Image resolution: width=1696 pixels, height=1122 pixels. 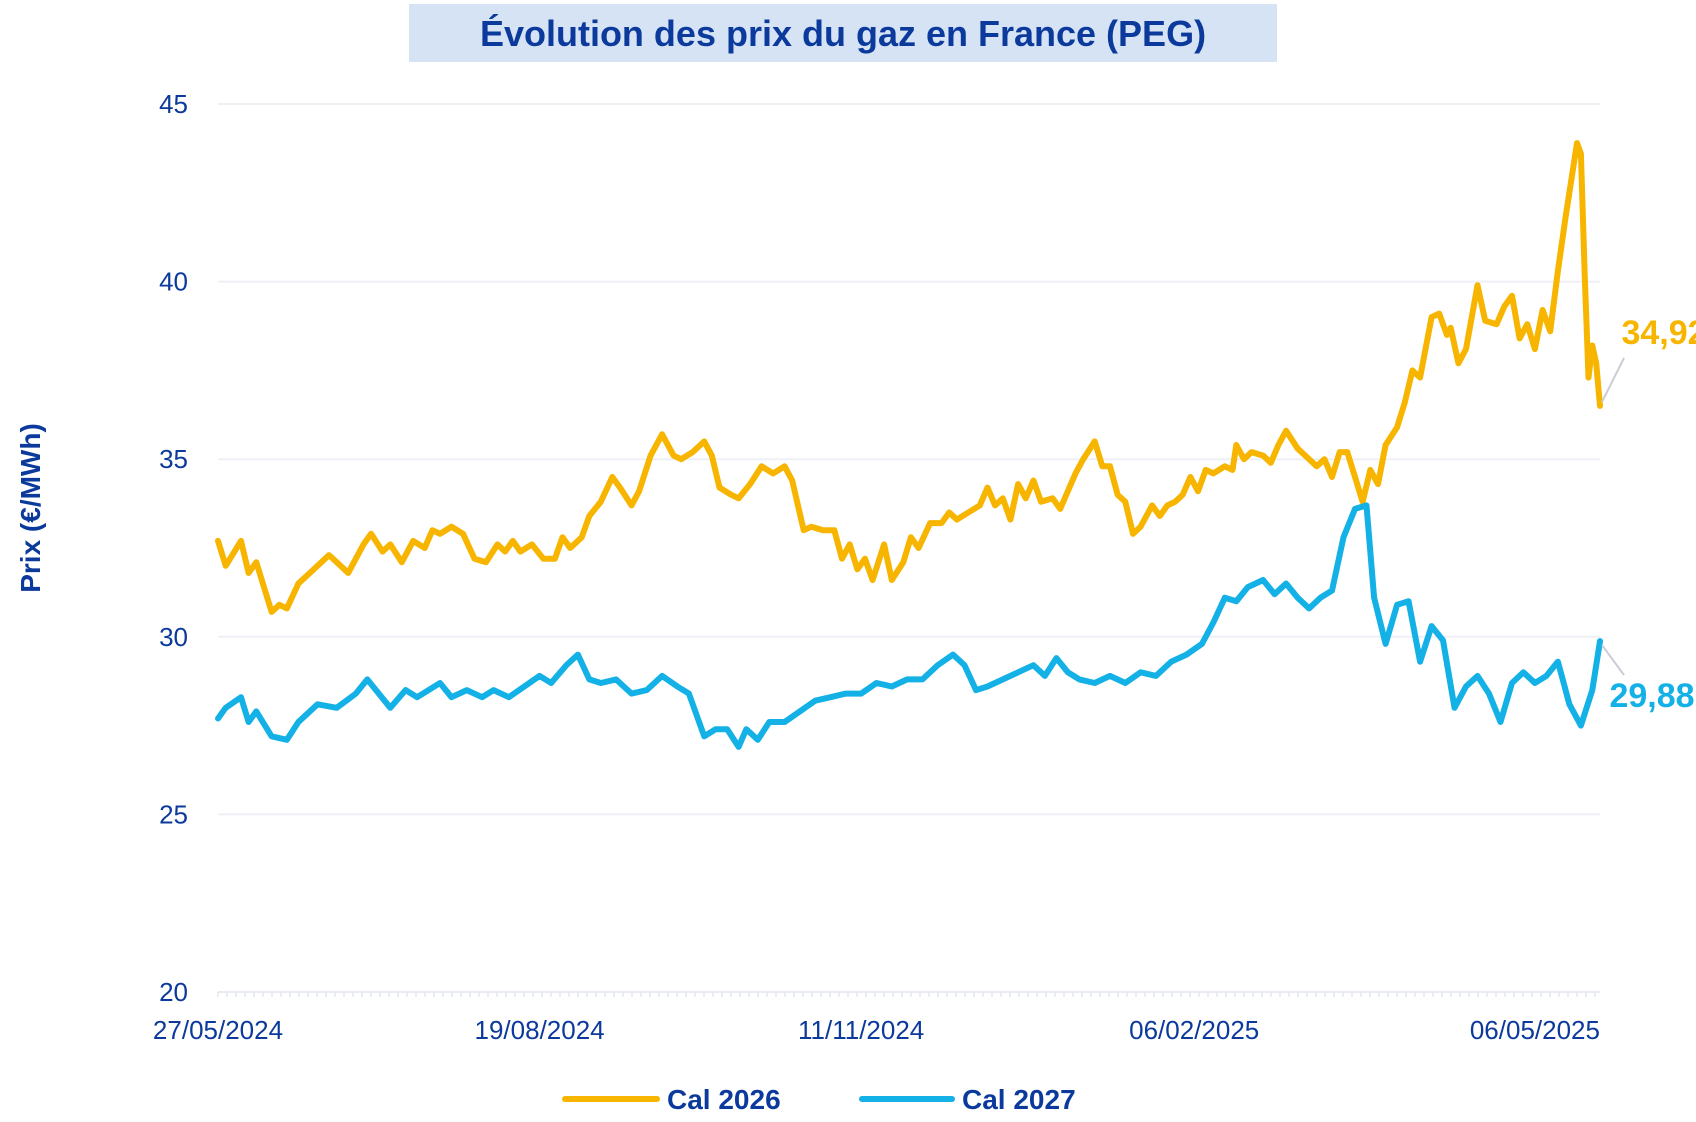 What do you see at coordinates (30, 508) in the screenshot?
I see `y-axis-label: Prix (€/MWh)` at bounding box center [30, 508].